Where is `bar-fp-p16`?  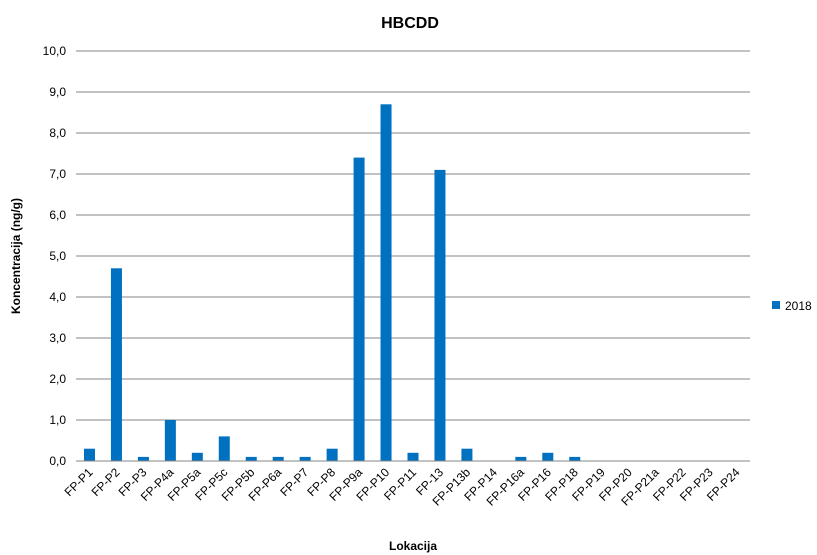
bar-fp-p16 is located at coordinates (548, 456).